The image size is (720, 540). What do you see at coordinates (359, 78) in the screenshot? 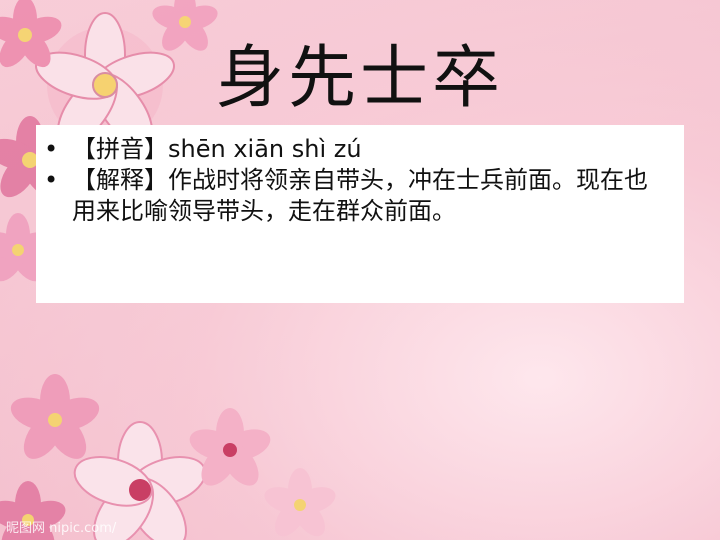
I see `slide-title: 身先士卒` at bounding box center [359, 78].